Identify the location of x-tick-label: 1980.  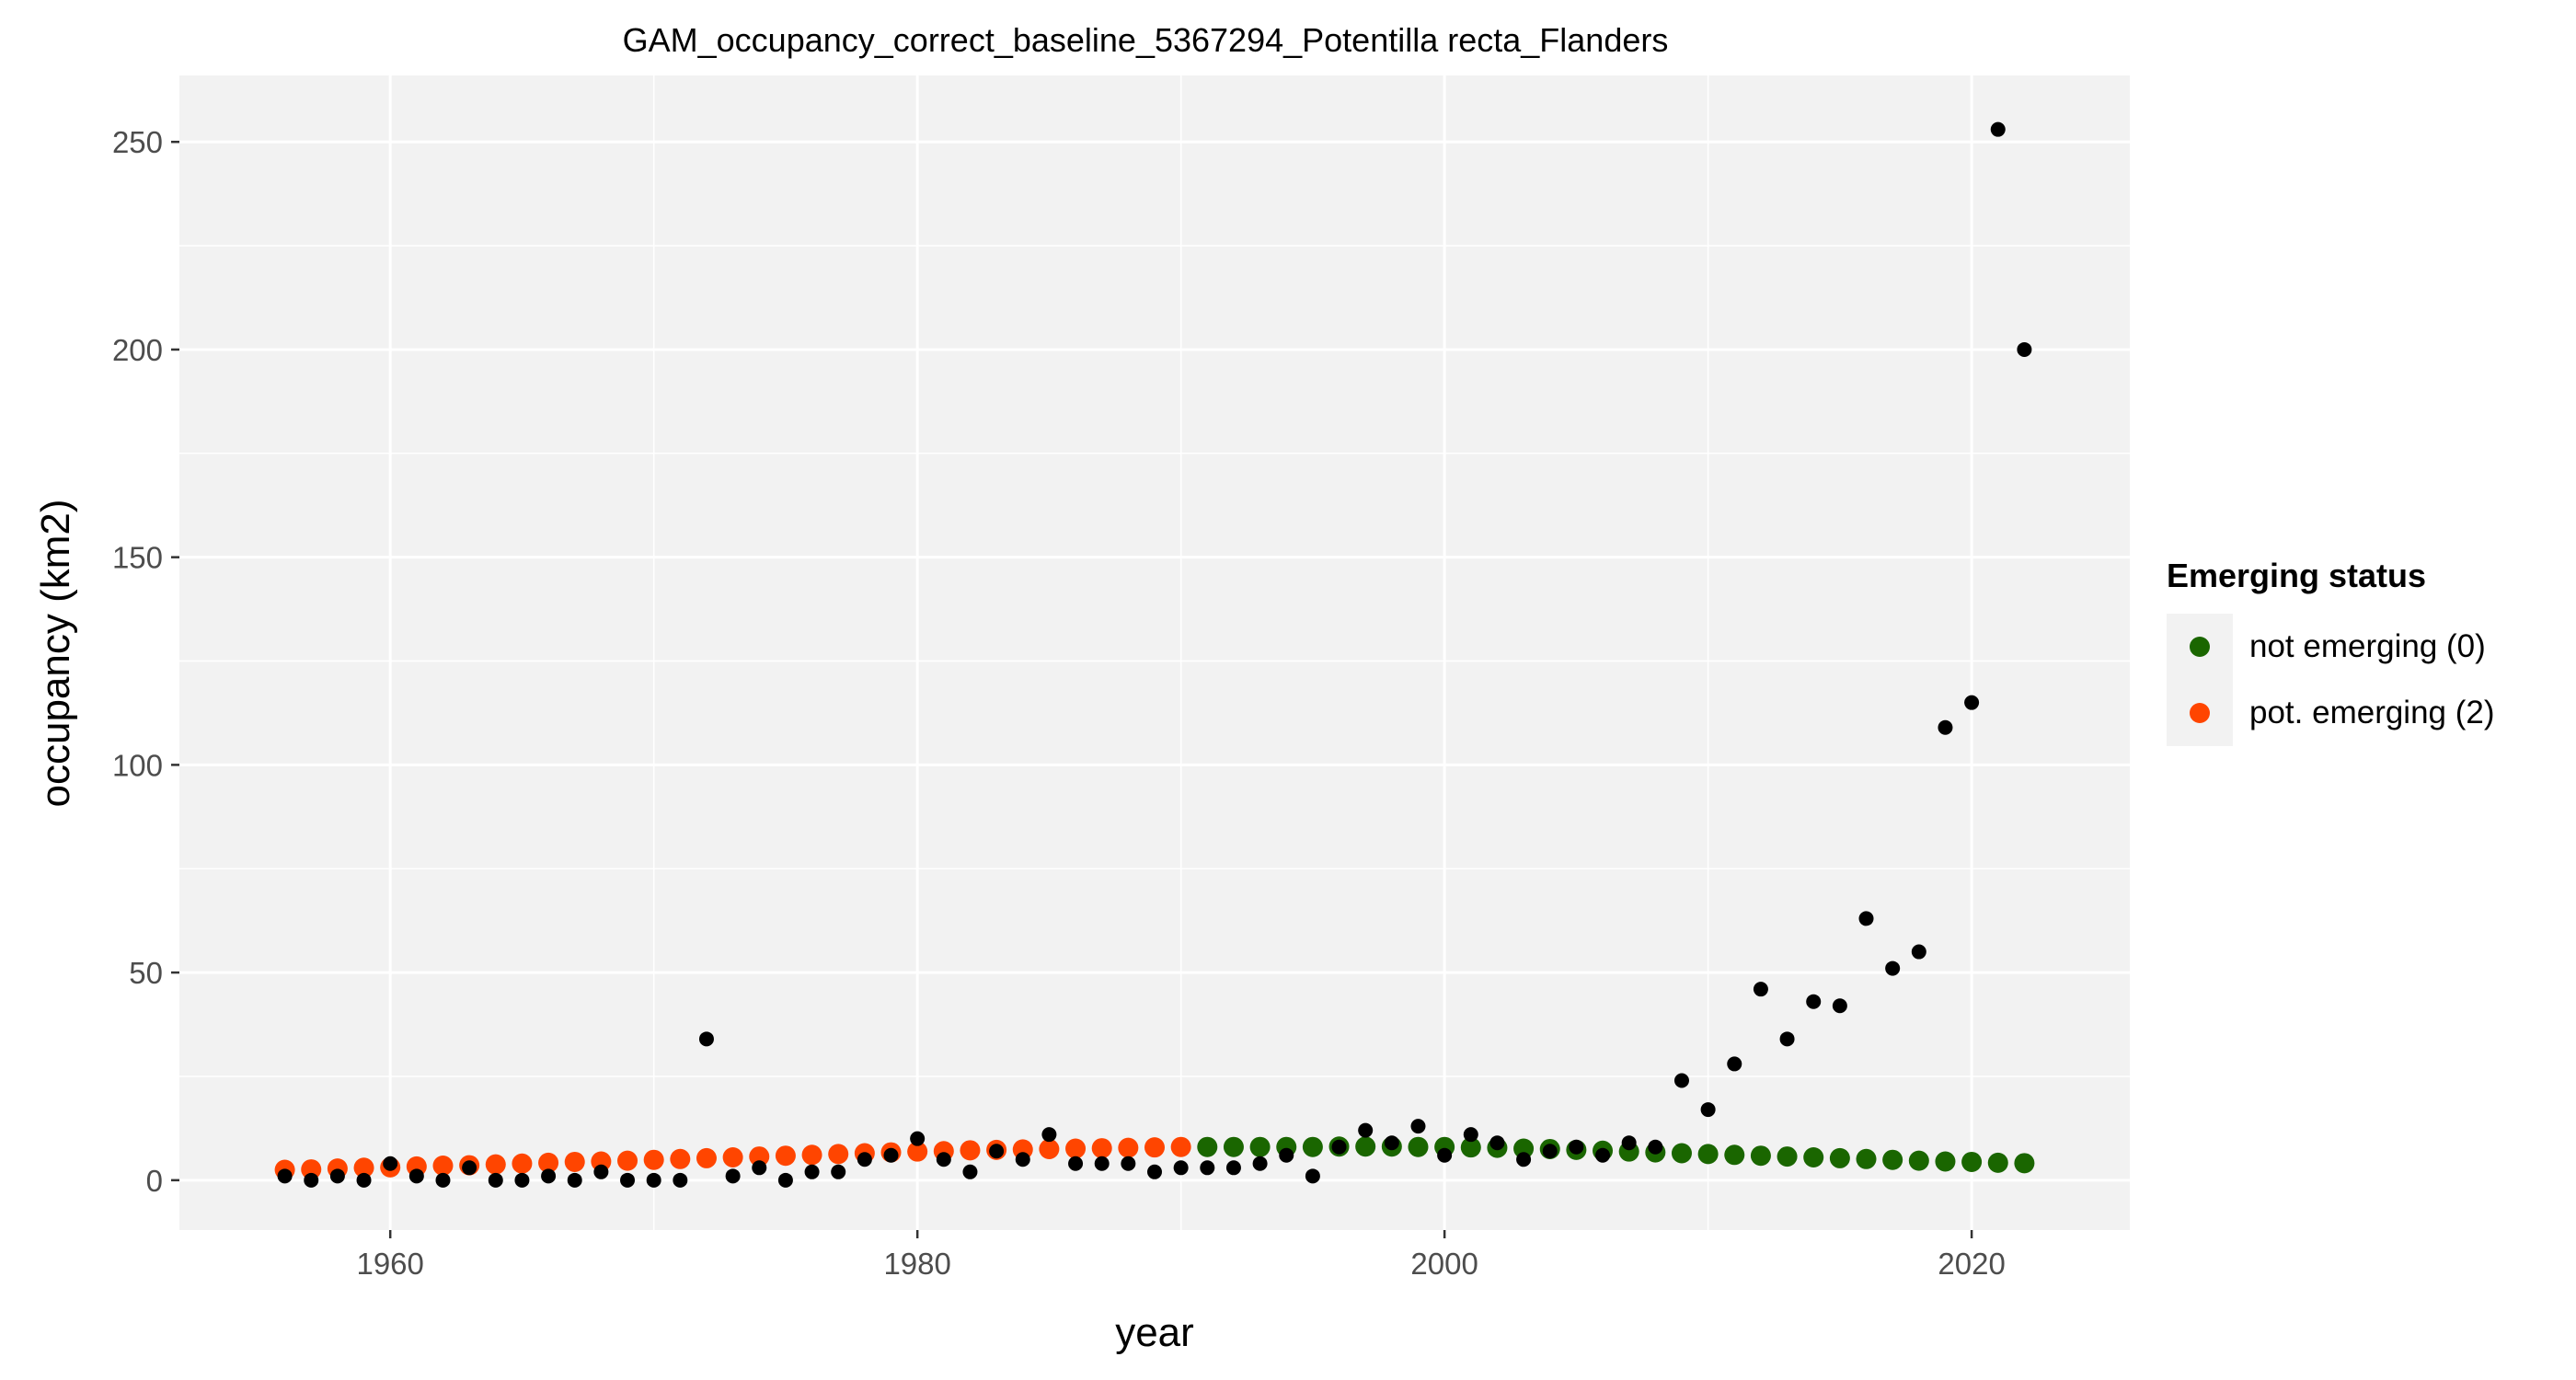
(916, 1264).